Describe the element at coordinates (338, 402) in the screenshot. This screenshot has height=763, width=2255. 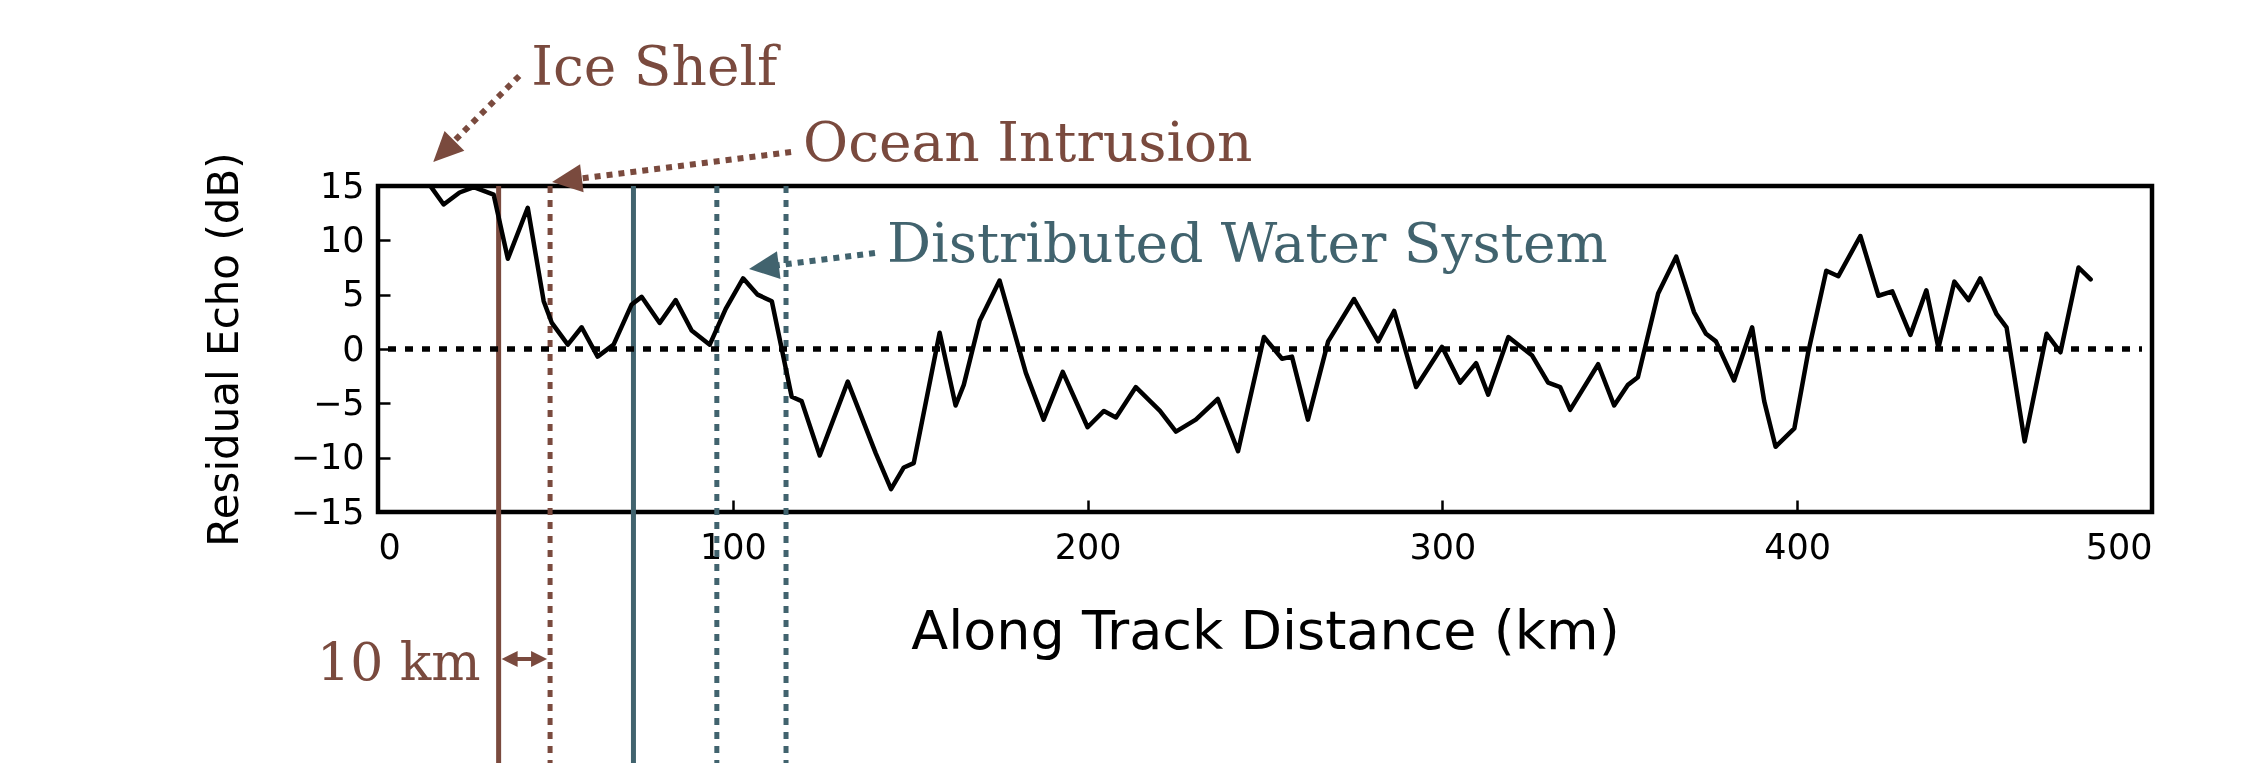
I see `y-tick-label: −5` at that location.